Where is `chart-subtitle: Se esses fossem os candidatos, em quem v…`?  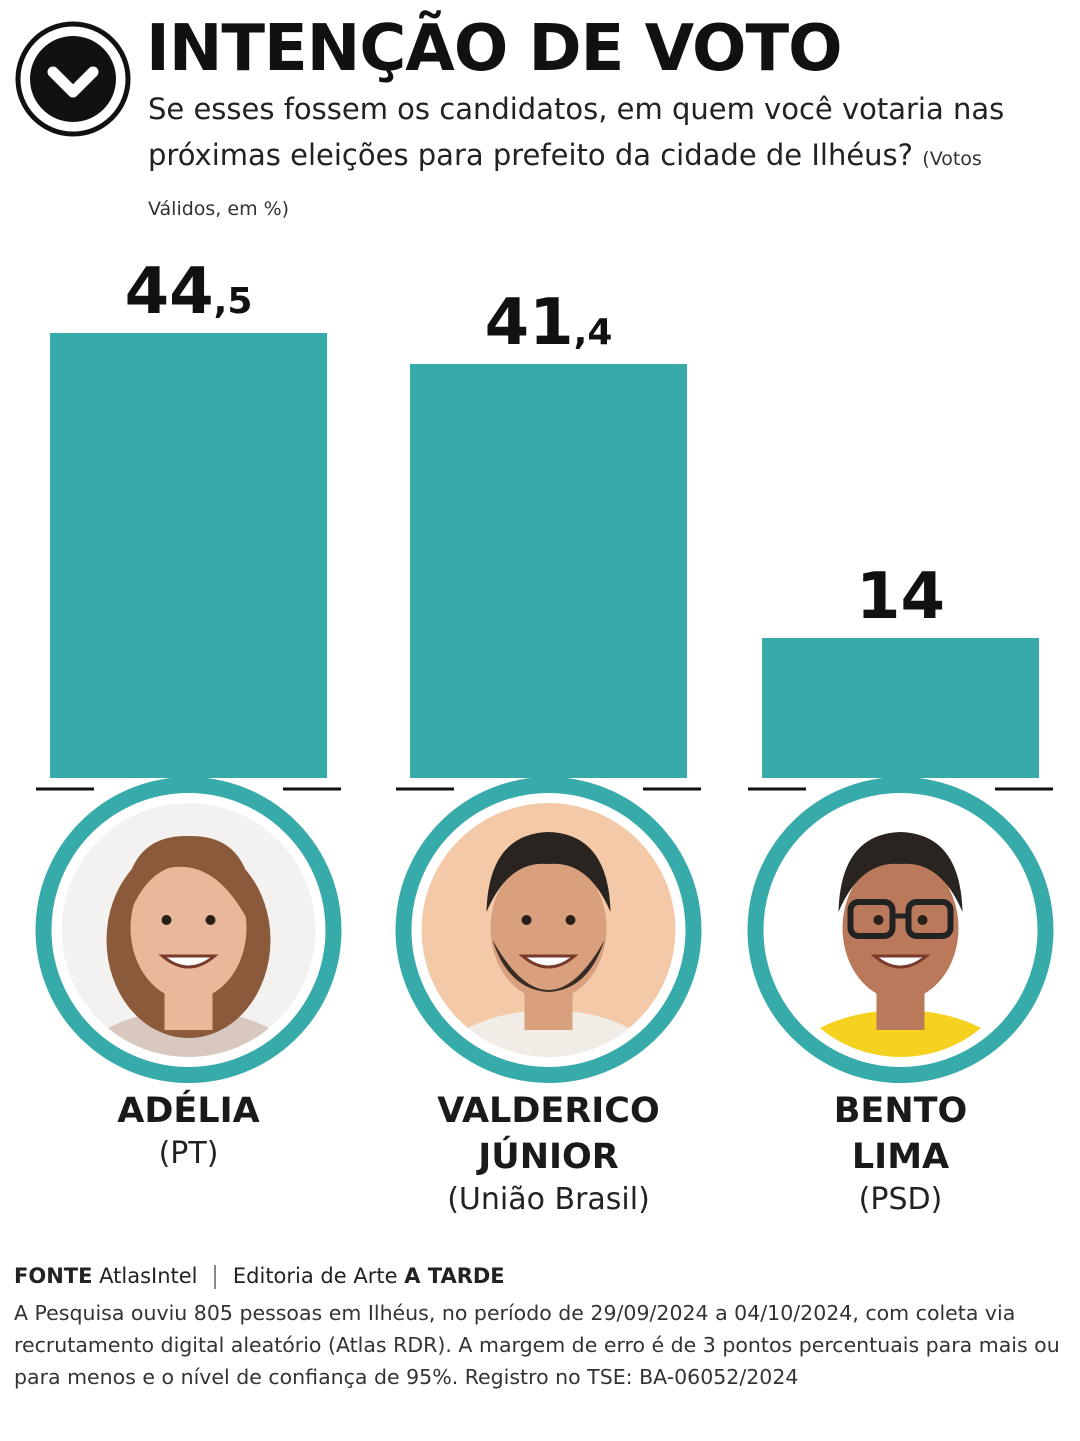
chart-subtitle: Se esses fossem os candidatos, em quem v… is located at coordinates (598, 159).